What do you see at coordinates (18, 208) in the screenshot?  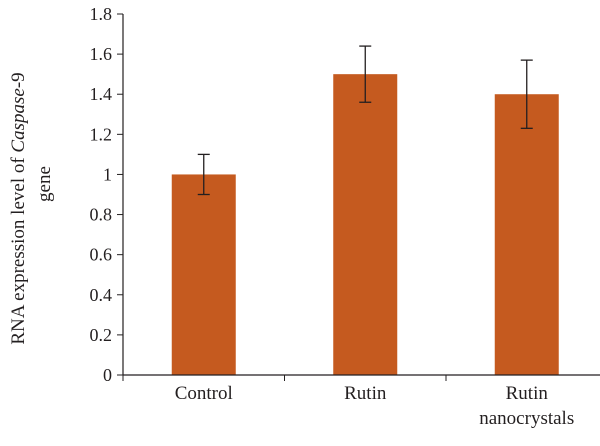 I see `y-axis-label-line-1: RNA expression level of Caspase-9` at bounding box center [18, 208].